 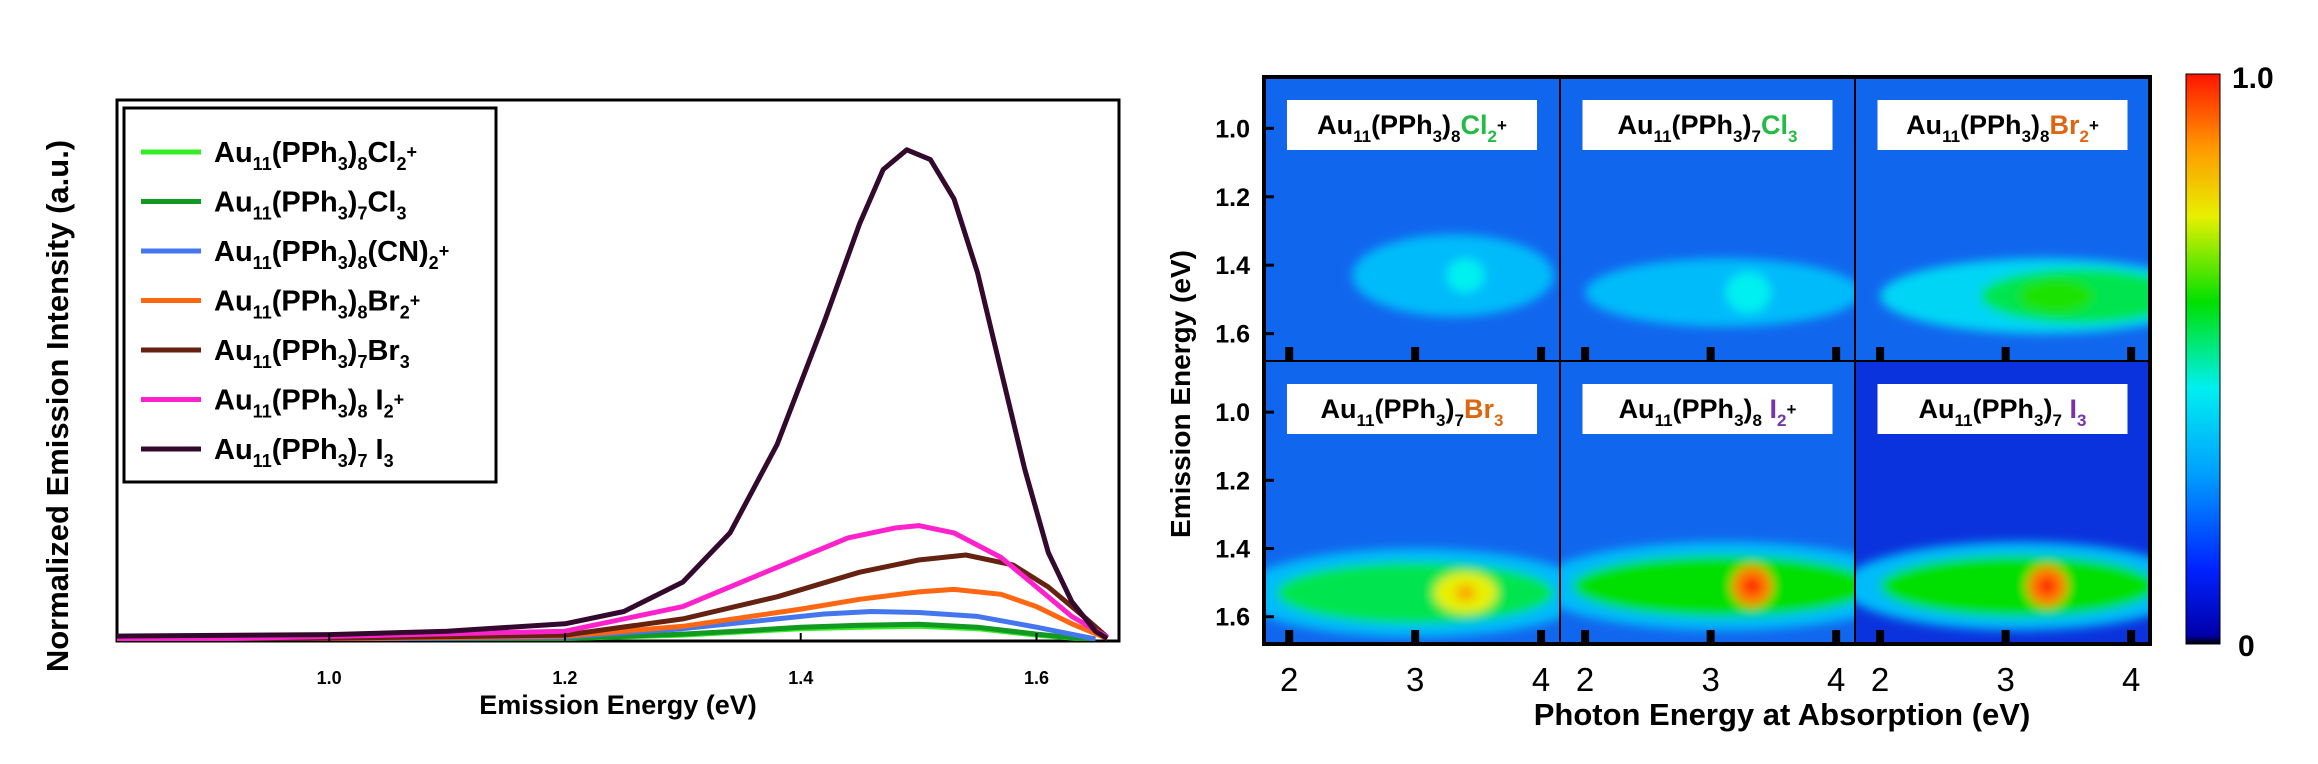 What do you see at coordinates (1412, 128) in the screenshot?
I see `panel-label: Au11(PPh3)8Cl2+` at bounding box center [1412, 128].